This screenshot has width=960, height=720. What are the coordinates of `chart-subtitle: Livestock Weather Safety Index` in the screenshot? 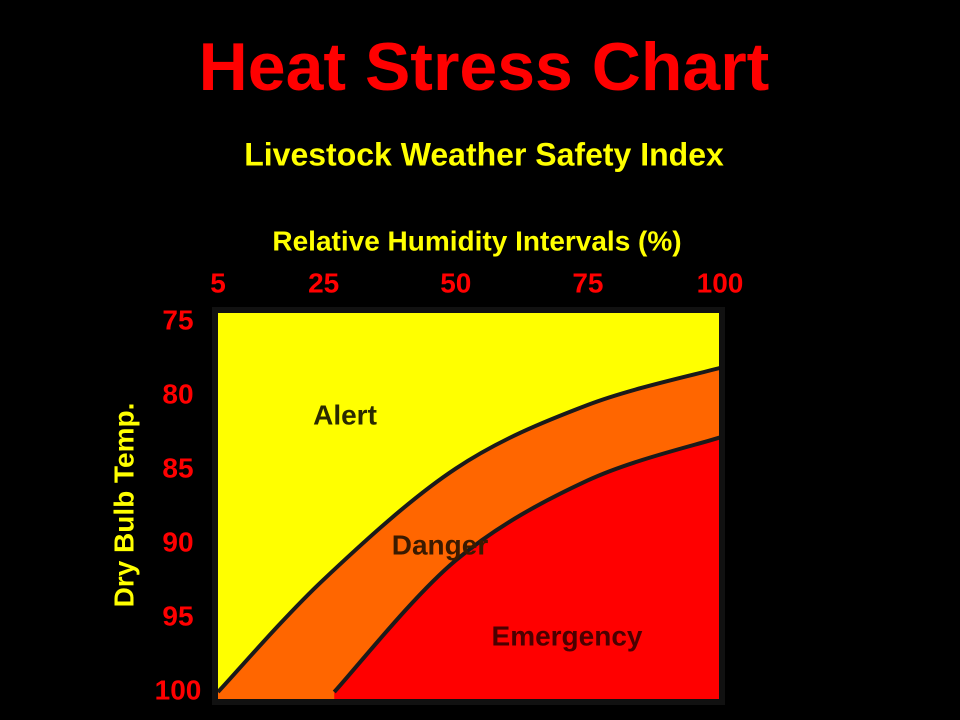 It's located at (484, 154).